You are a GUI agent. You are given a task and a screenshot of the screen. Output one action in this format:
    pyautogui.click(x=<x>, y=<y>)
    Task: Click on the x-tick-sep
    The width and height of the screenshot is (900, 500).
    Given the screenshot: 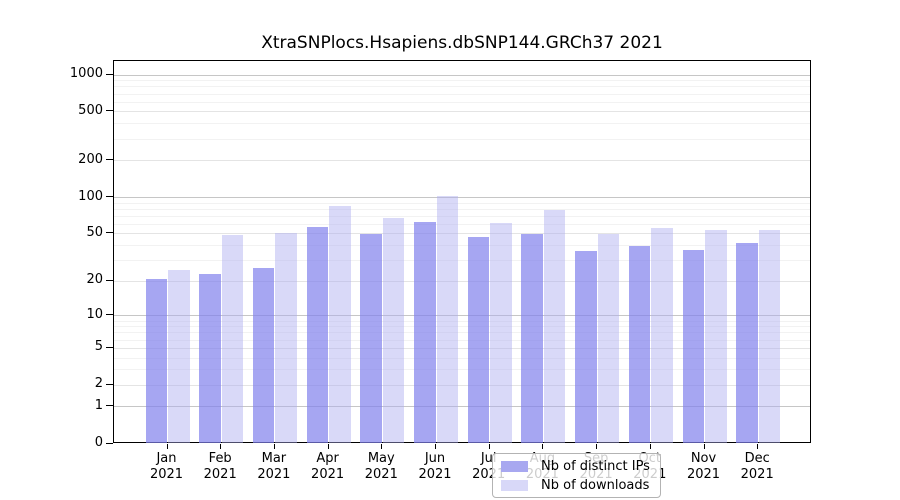 What is the action you would take?
    pyautogui.click(x=597, y=446)
    